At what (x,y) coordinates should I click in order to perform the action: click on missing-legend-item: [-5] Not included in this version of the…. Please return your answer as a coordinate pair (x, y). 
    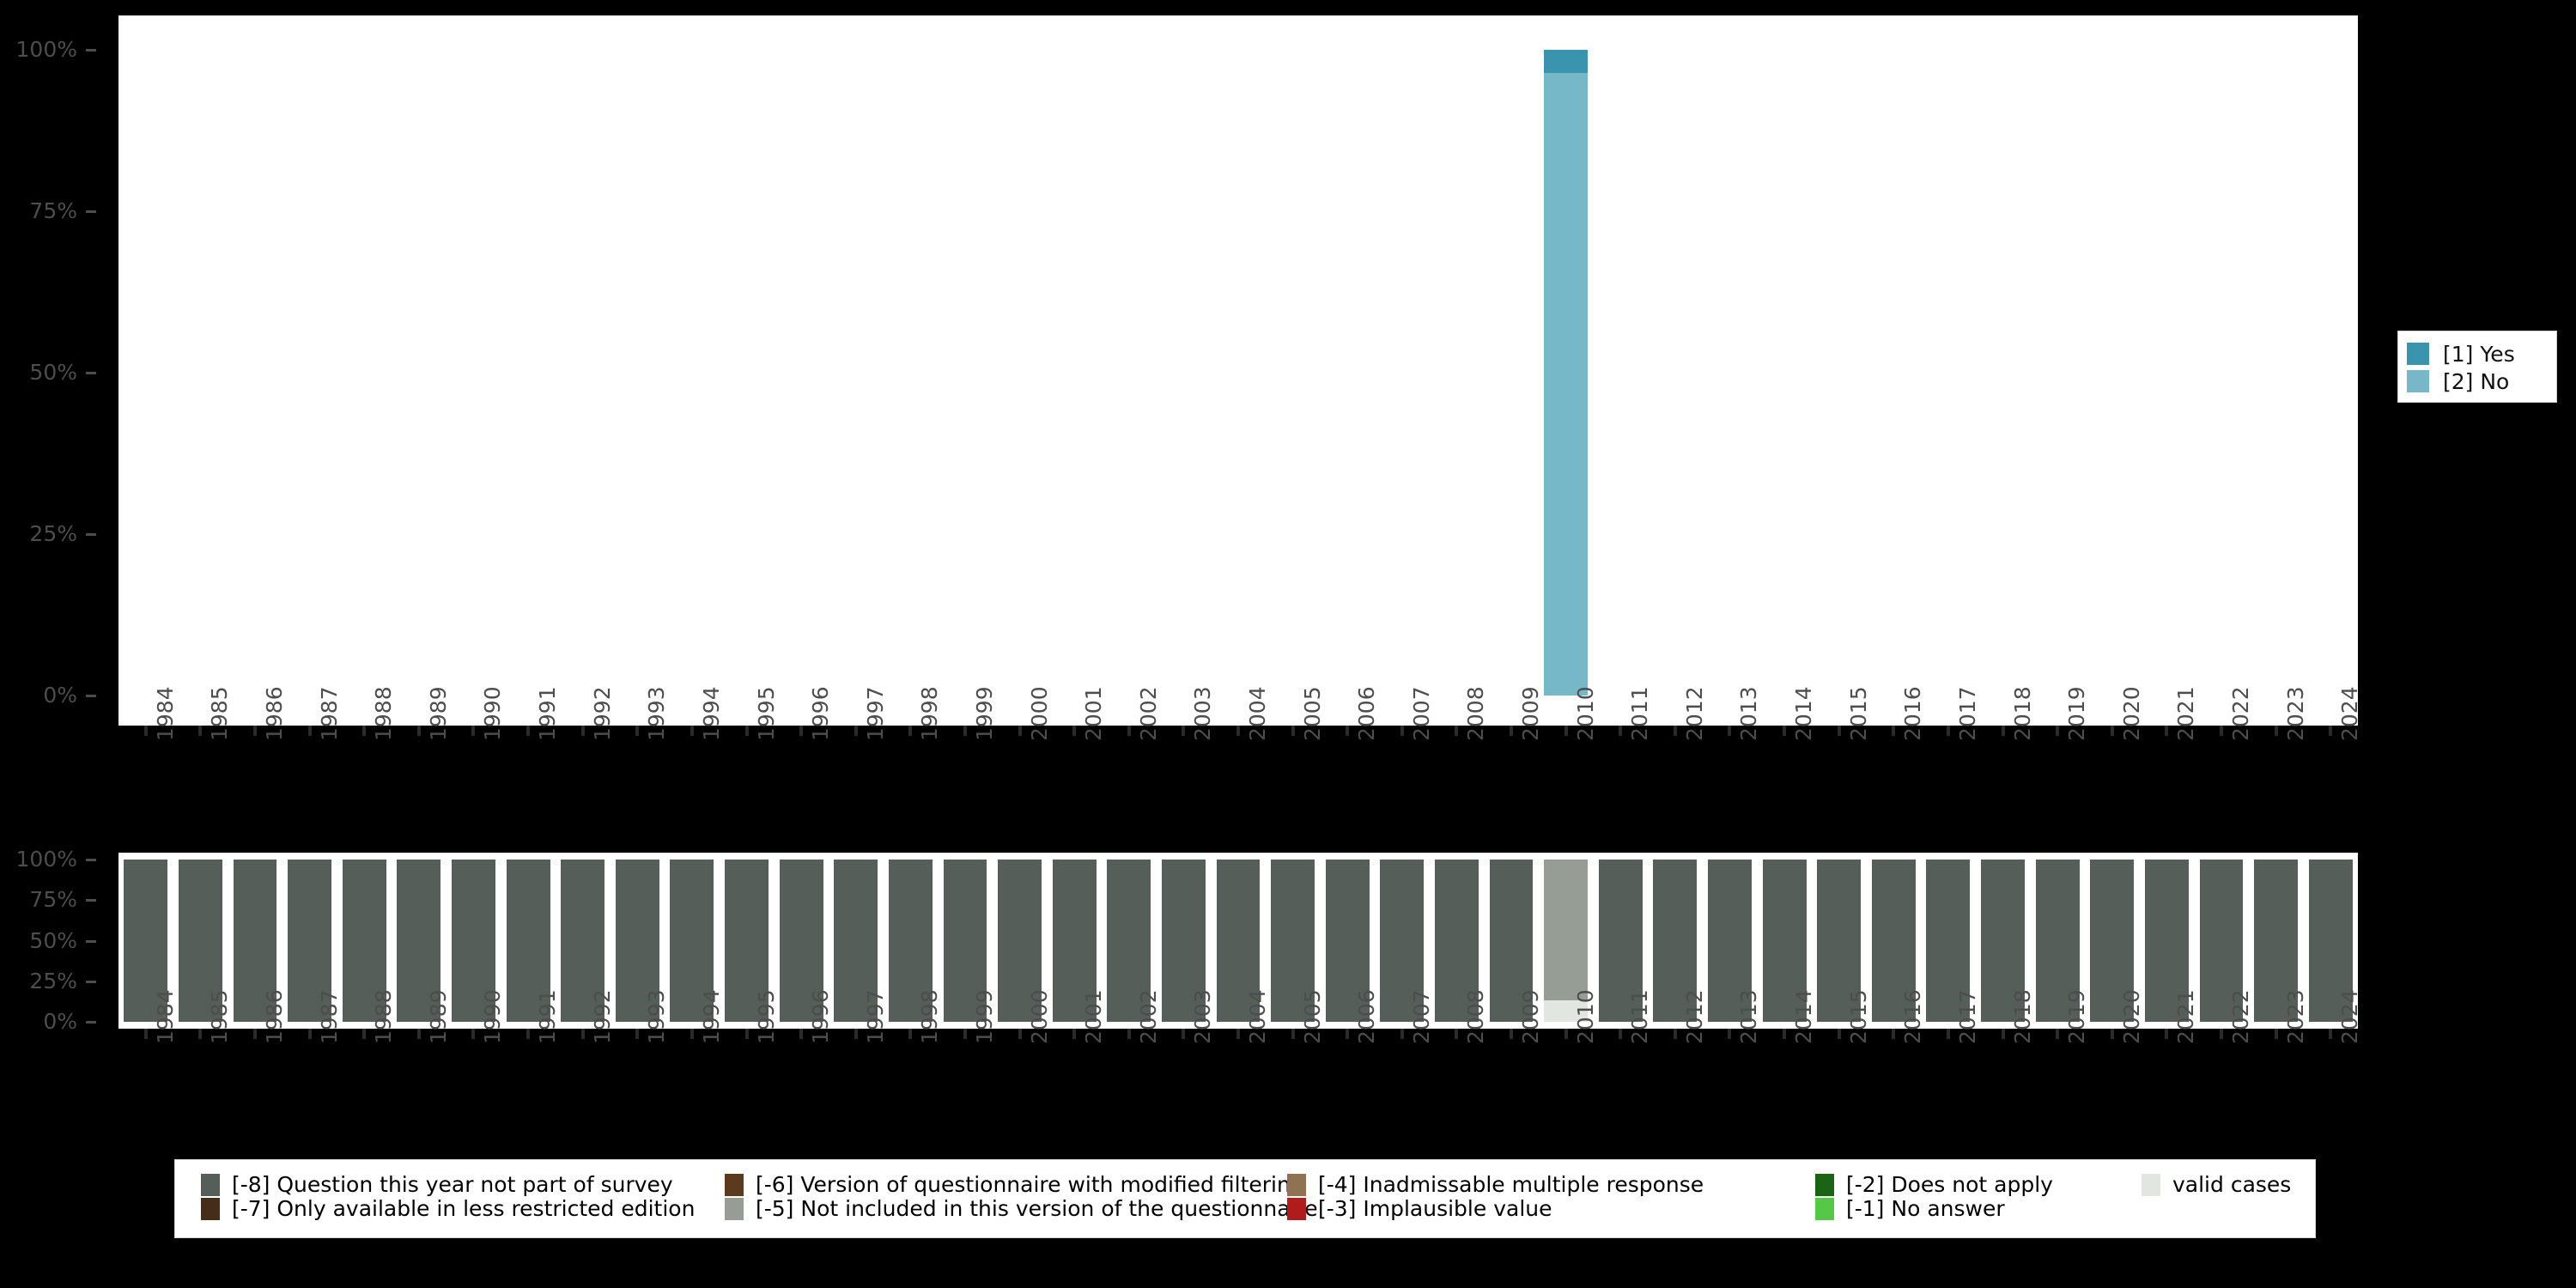
    Looking at the image, I should click on (1021, 1209).